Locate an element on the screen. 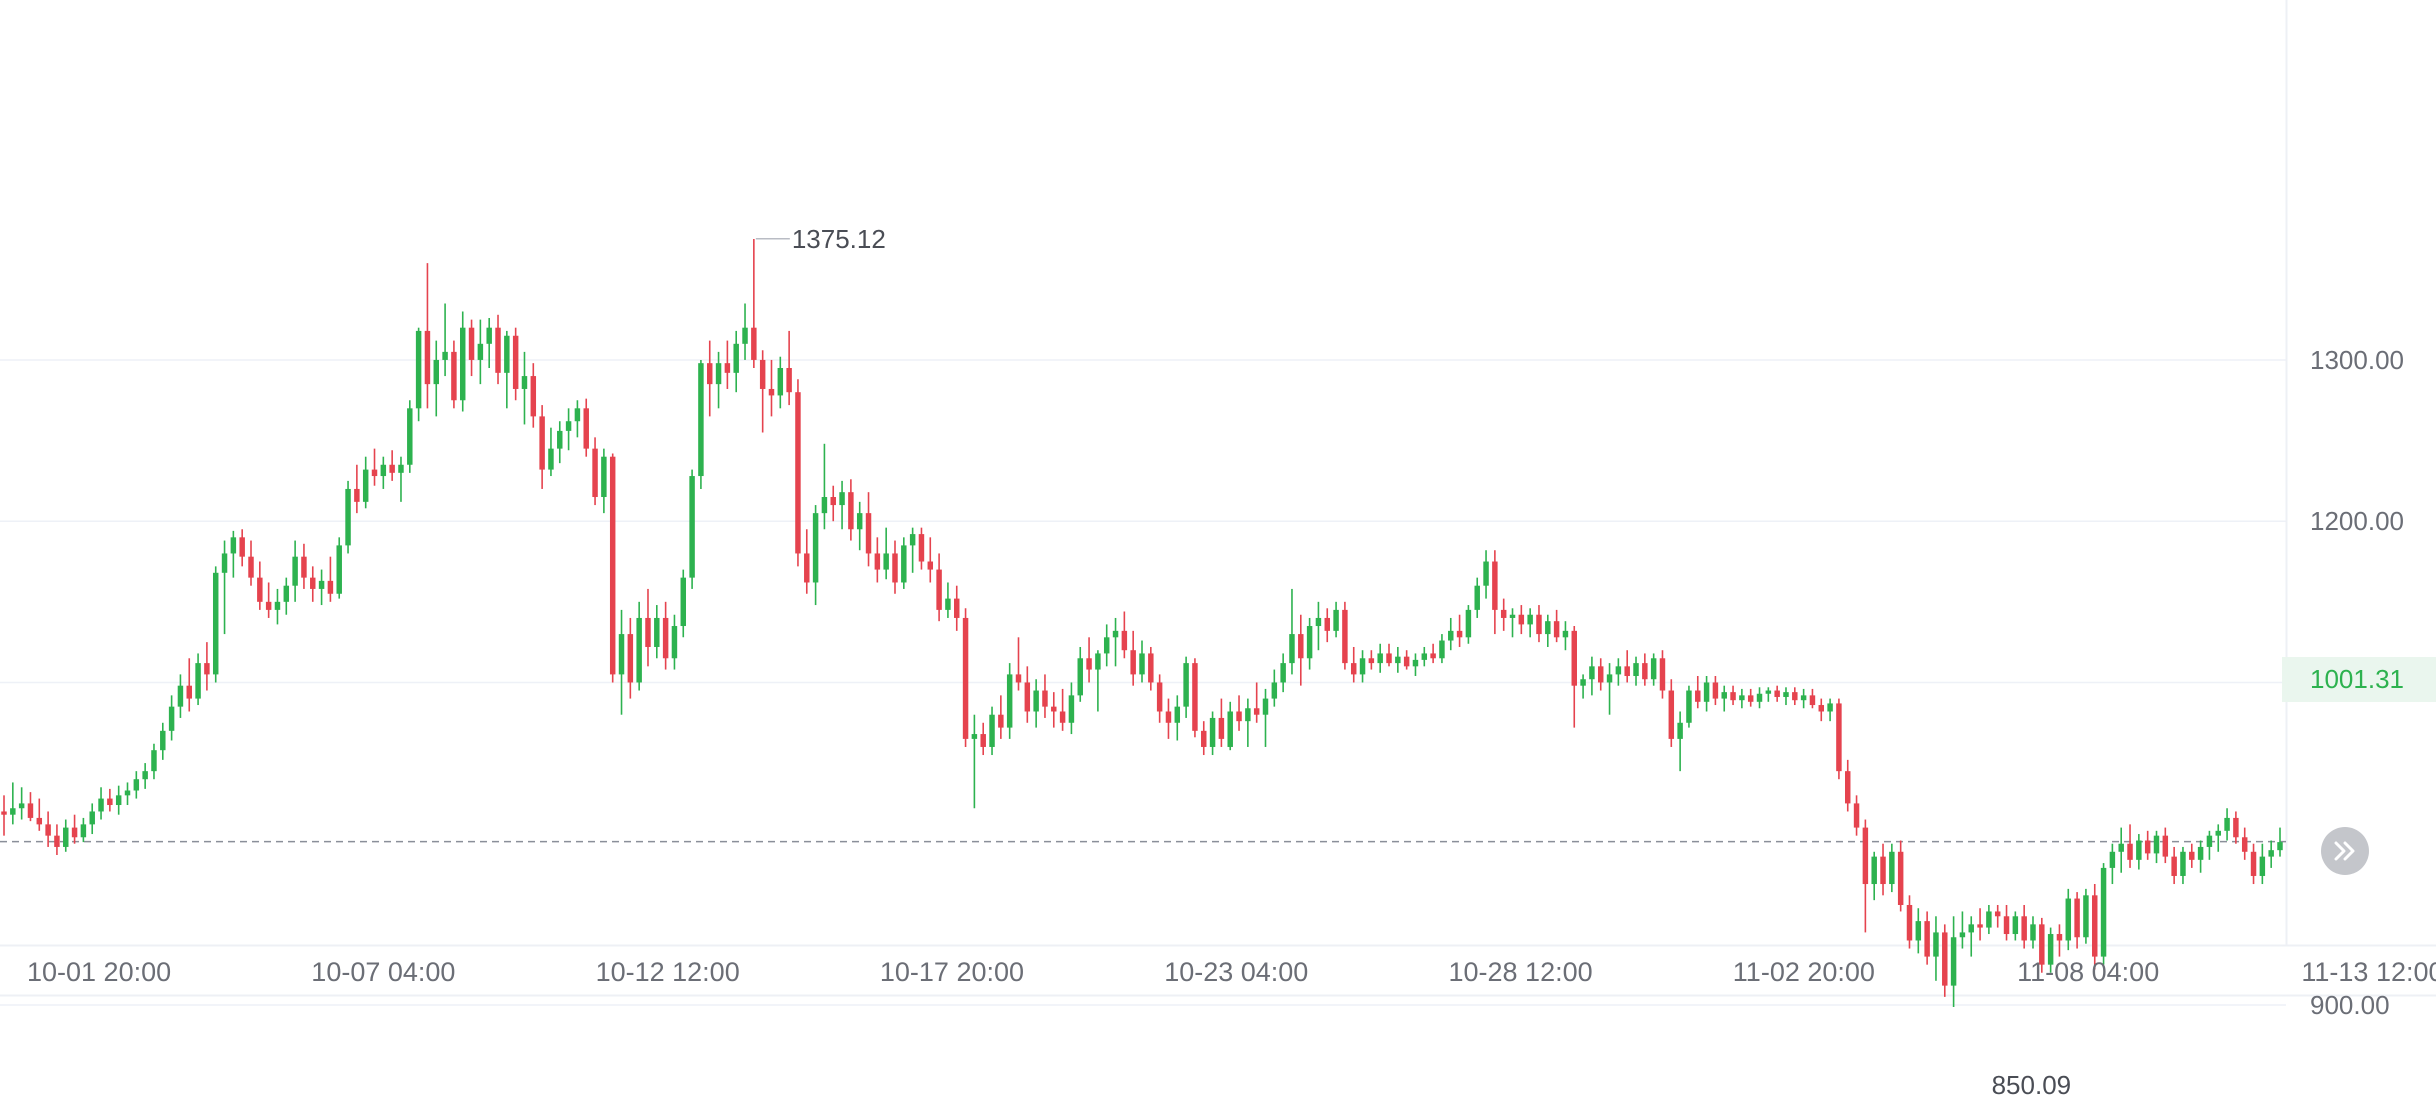 Image resolution: width=2436 pixels, height=1100 pixels. y-tick-label: 1200.00 is located at coordinates (2357, 521).